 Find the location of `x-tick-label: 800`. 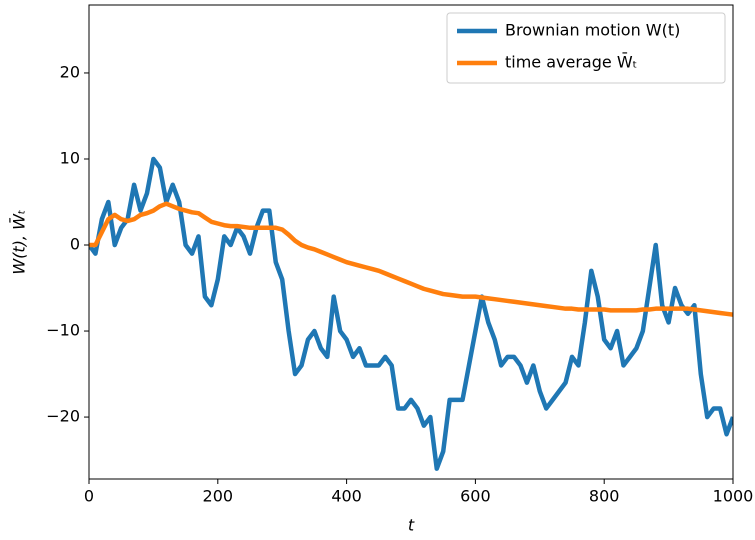

x-tick-label: 800 is located at coordinates (604, 496).